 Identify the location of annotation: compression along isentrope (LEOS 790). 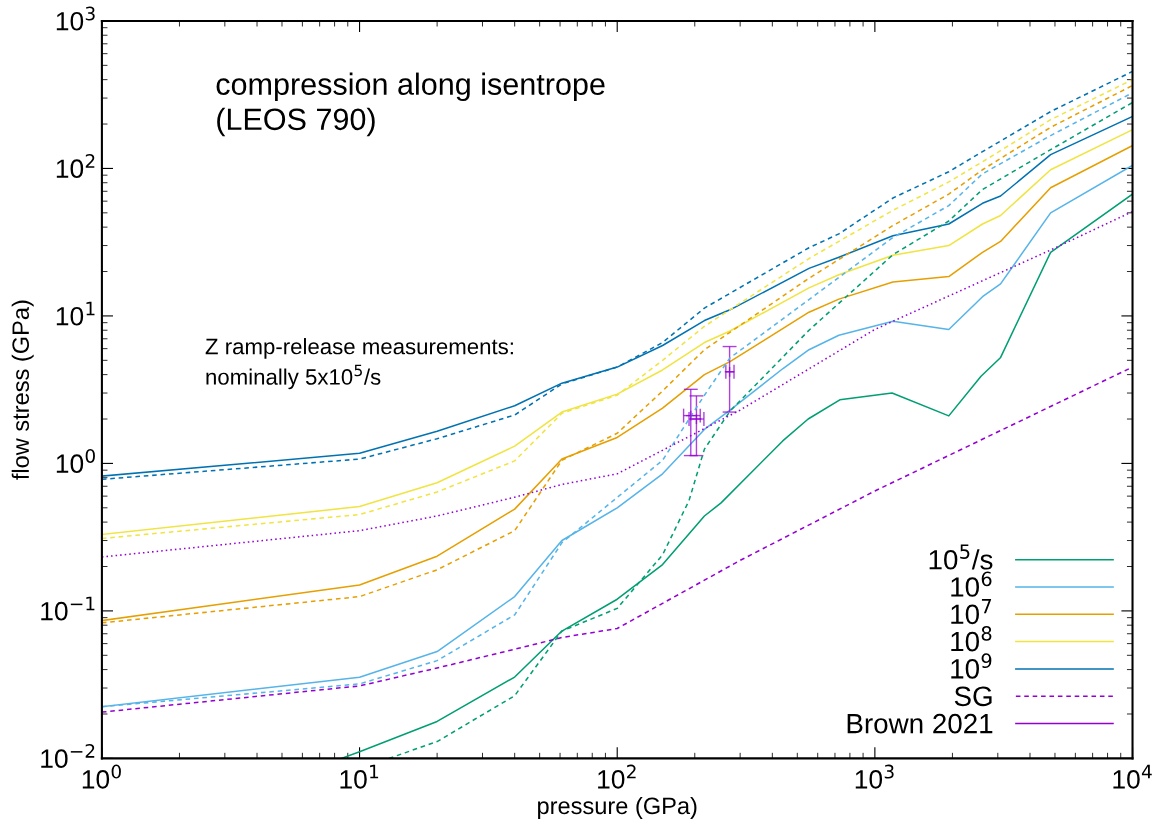
(410, 104).